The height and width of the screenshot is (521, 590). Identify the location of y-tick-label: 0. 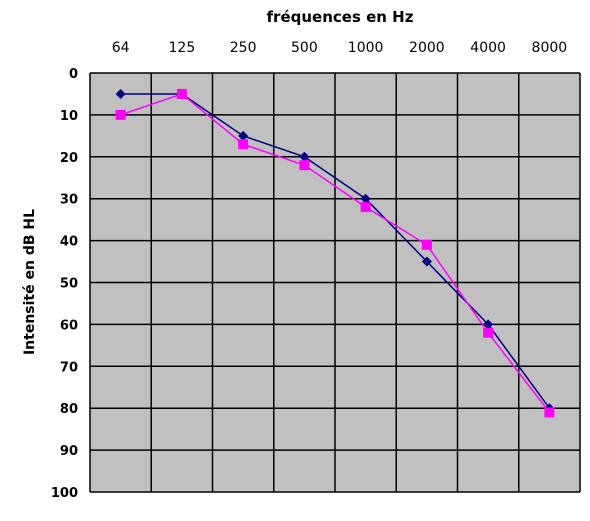
(73, 74).